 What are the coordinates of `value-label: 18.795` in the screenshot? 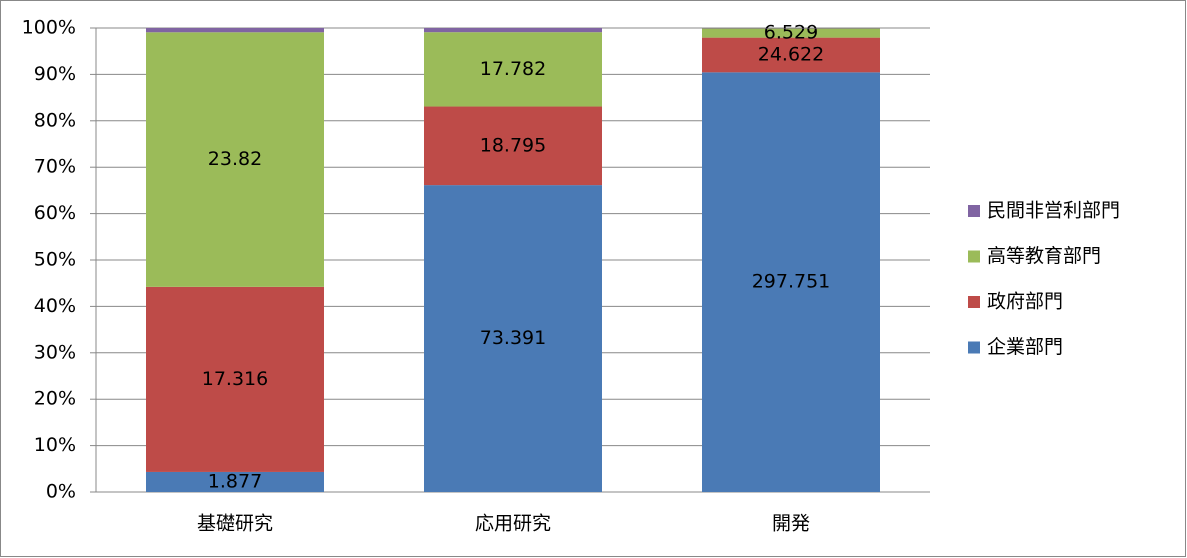 It's located at (513, 145).